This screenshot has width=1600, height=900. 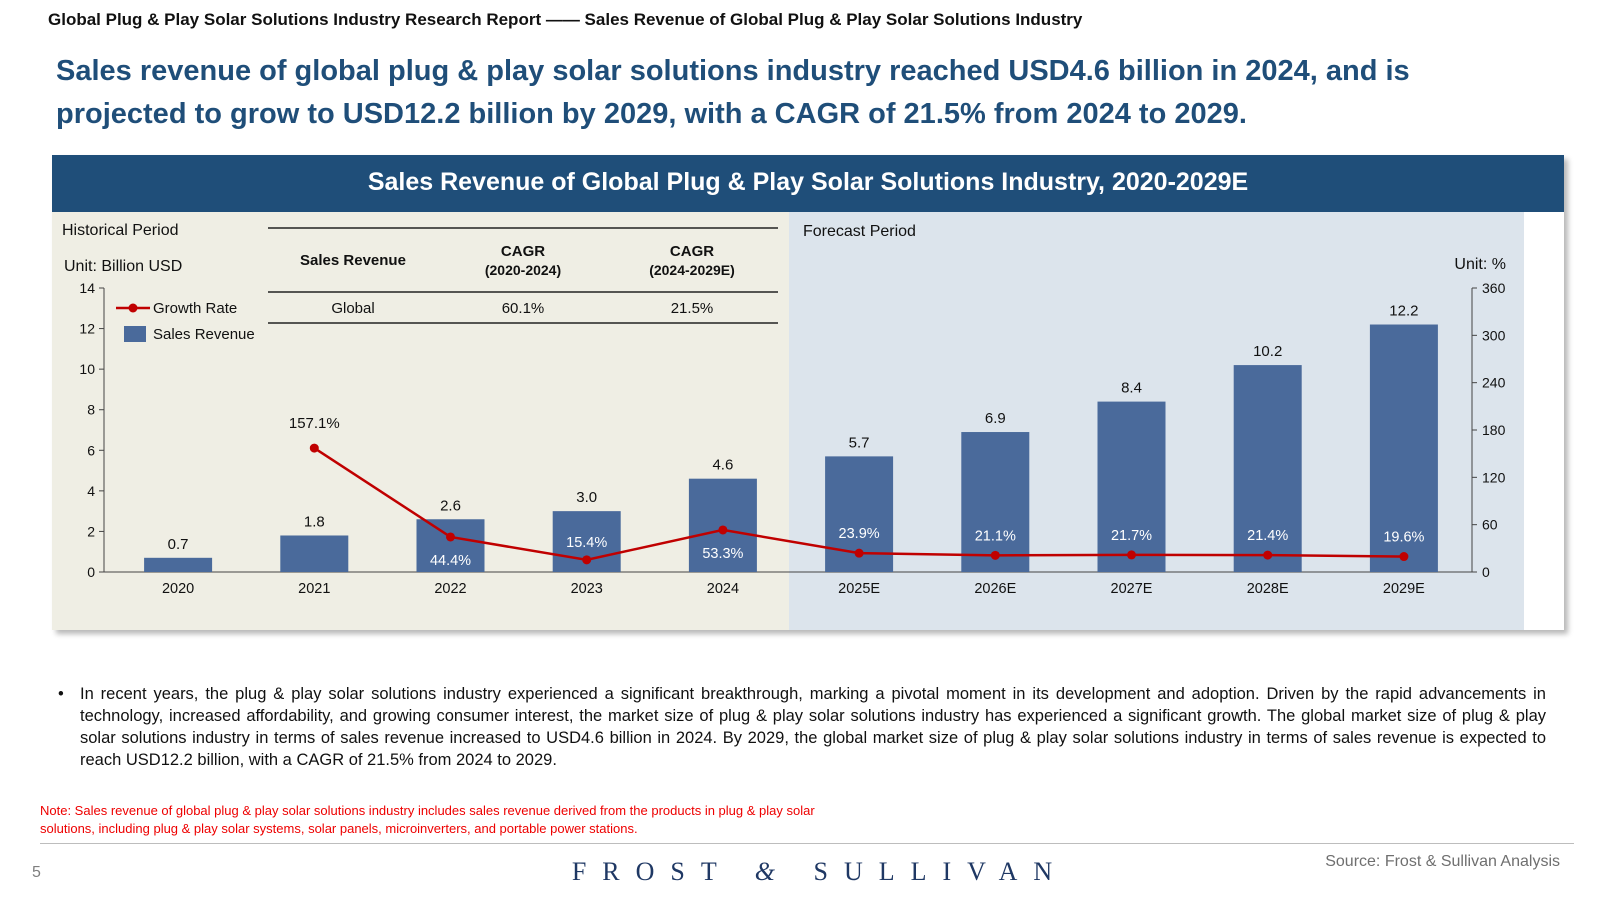 I want to click on left-tick-label: 12, so click(x=87, y=329).